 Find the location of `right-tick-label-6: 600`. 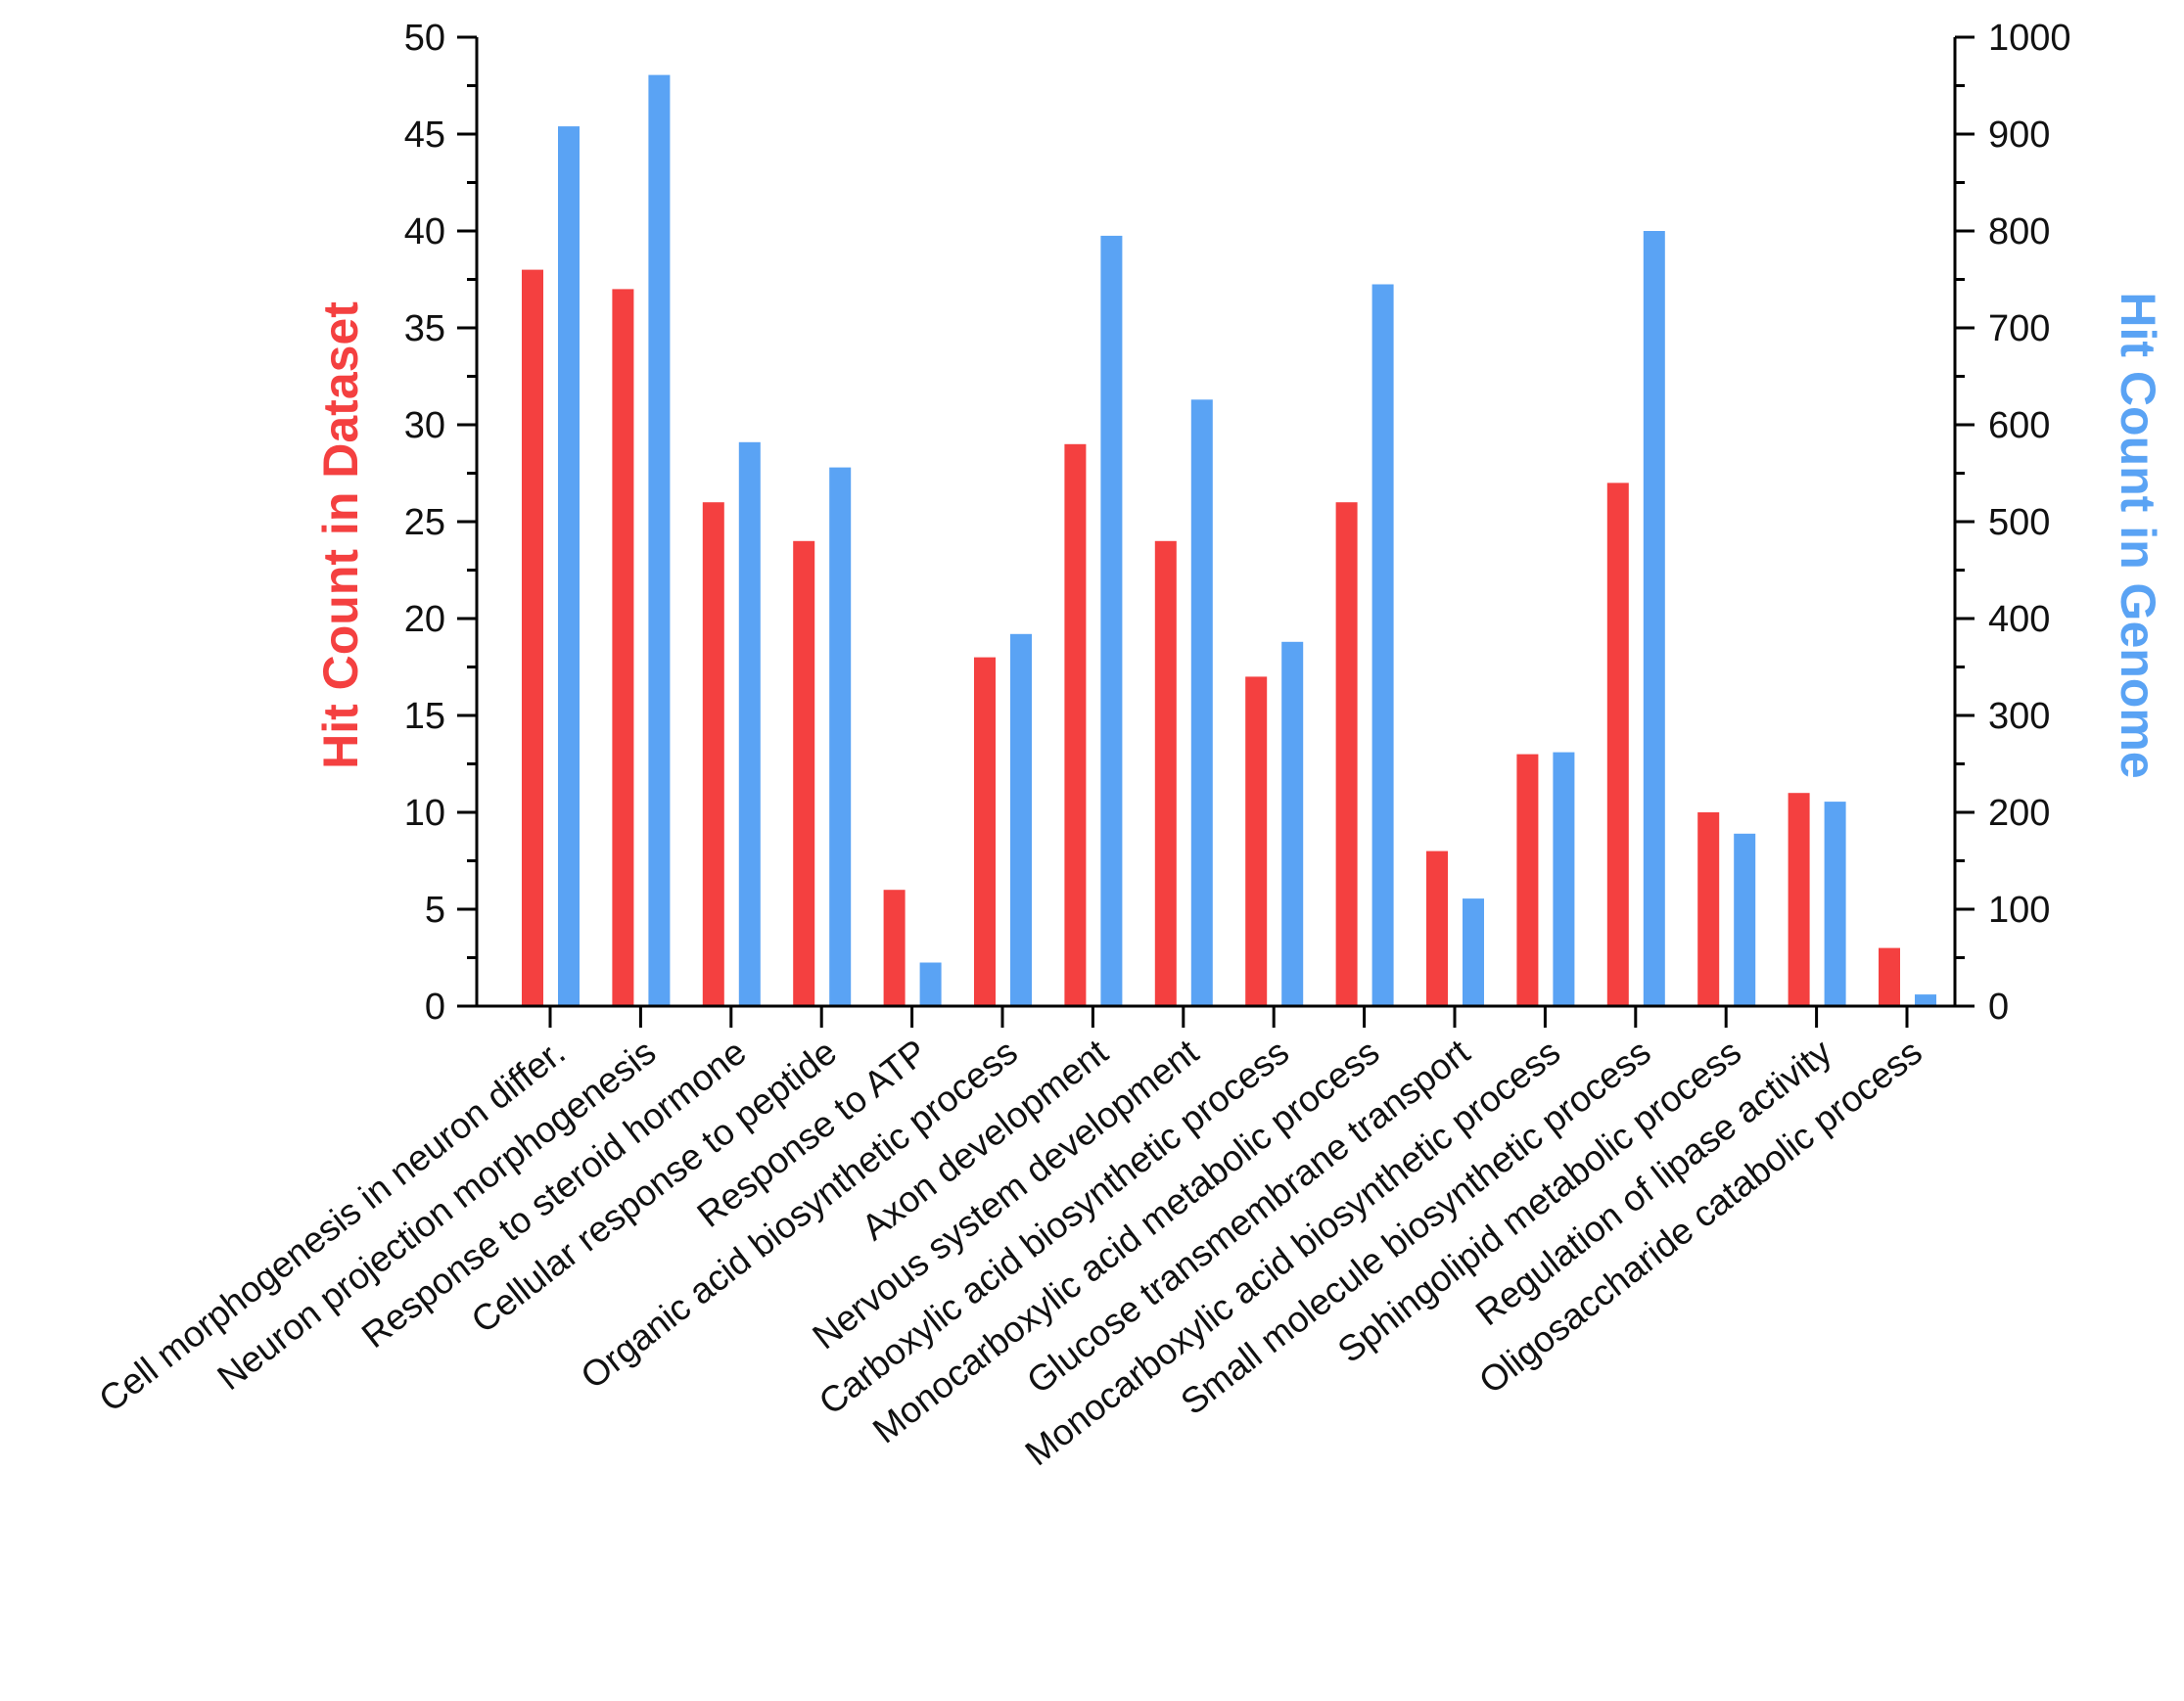

right-tick-label-6: 600 is located at coordinates (2019, 425).